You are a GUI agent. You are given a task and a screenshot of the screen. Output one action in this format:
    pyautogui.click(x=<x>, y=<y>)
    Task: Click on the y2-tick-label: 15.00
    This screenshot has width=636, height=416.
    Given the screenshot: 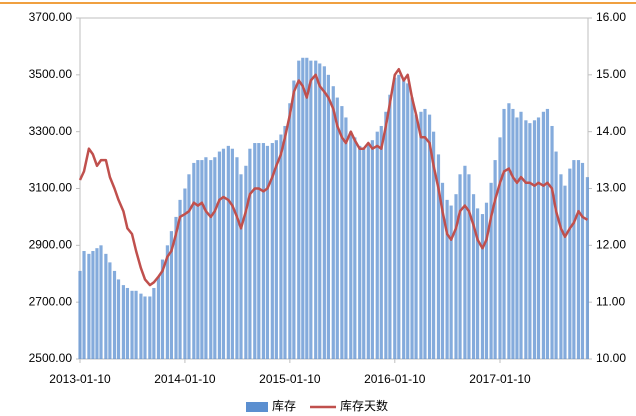 What is the action you would take?
    pyautogui.click(x=611, y=74)
    